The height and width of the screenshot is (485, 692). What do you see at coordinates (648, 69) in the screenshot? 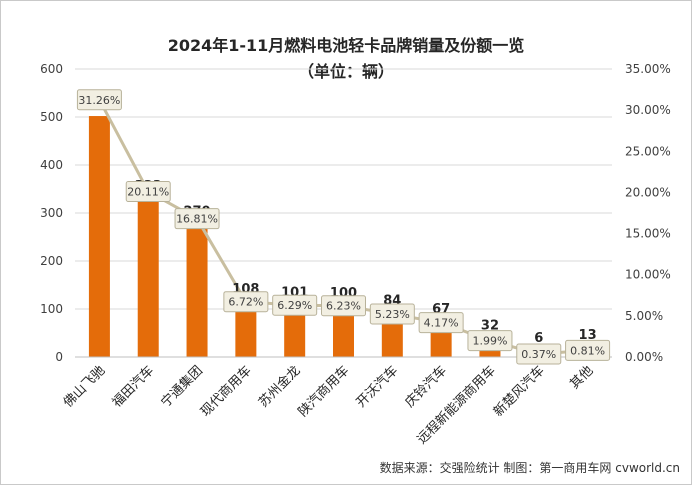
I see `y-right-tick-label: 35.00%` at bounding box center [648, 69].